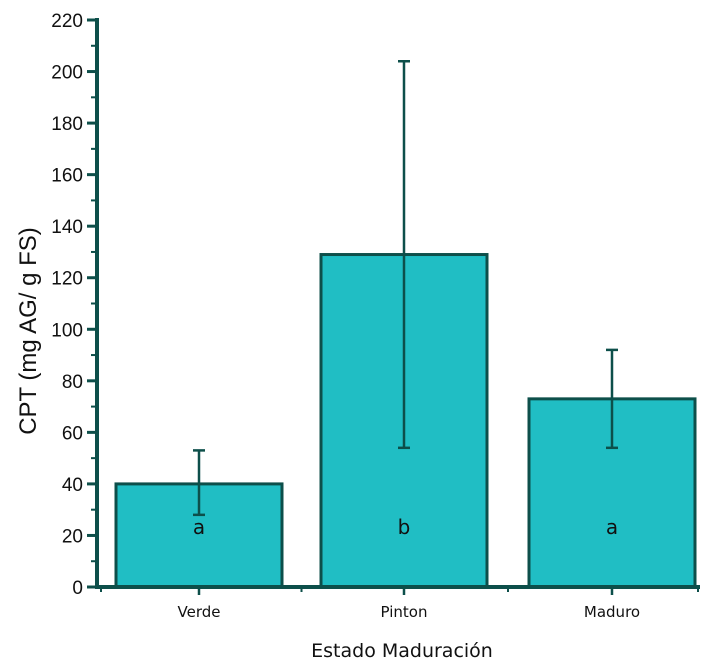 This screenshot has width=706, height=663. Describe the element at coordinates (199, 612) in the screenshot. I see `x-tick-label: Verde` at that location.